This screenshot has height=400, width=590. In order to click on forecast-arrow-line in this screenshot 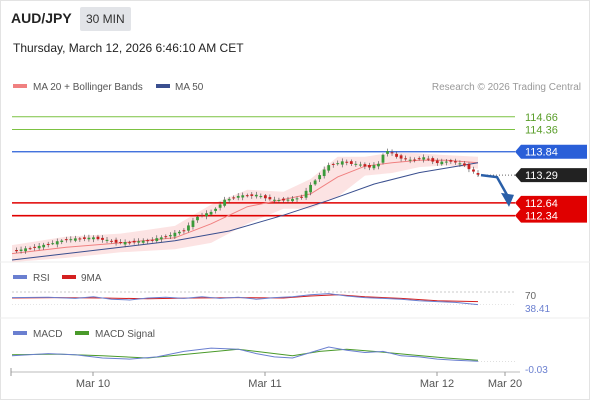, I will do `click(494, 184)`.